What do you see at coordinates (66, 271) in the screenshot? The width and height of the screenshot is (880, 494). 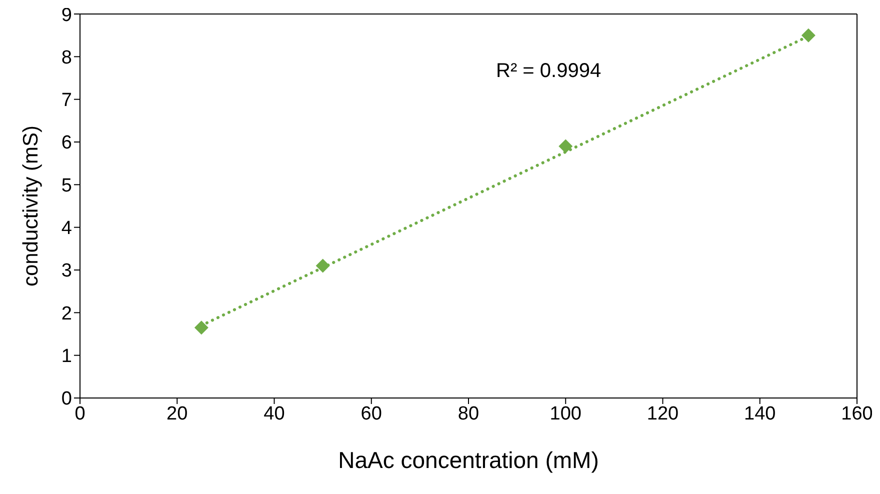 I see `y-tick-label: 3` at bounding box center [66, 271].